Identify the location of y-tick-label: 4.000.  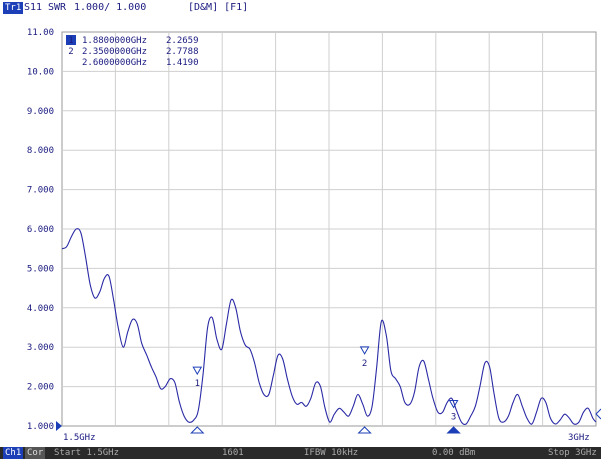
(40, 309).